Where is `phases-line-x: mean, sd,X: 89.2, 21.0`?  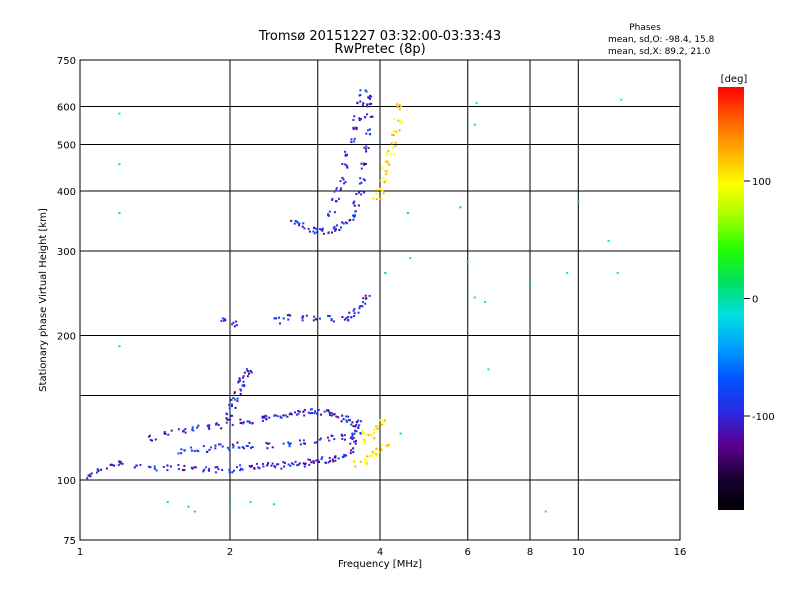
phases-line-x: mean, sd,X: 89.2, 21.0 is located at coordinates (659, 52).